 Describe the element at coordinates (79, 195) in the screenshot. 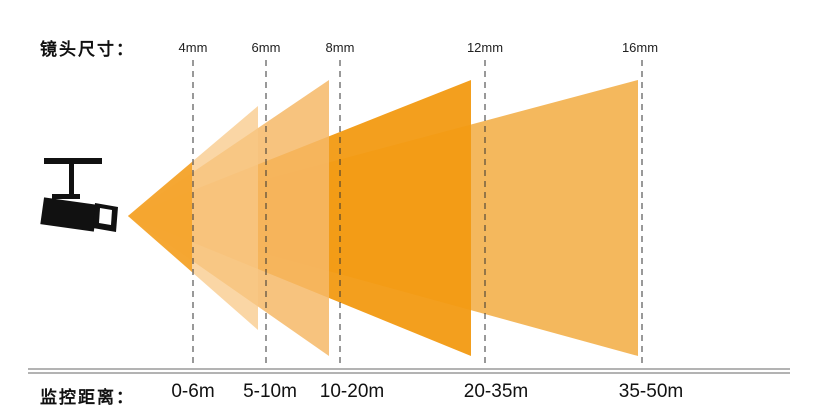

I see `cctv-camera-icon` at that location.